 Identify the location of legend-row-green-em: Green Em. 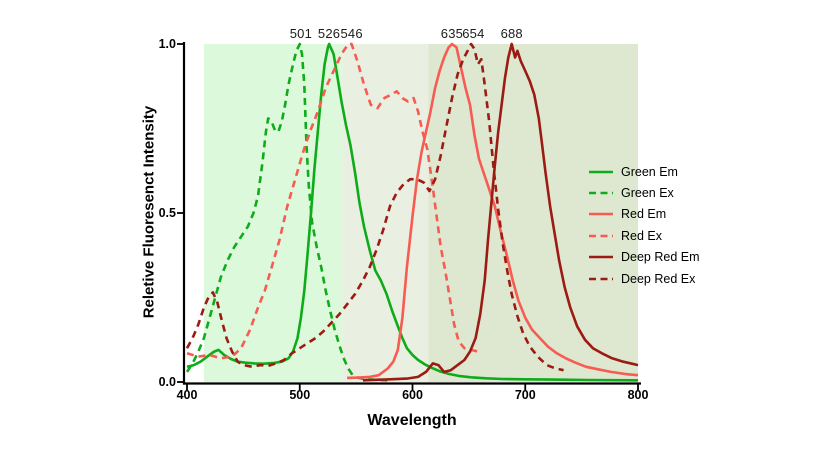
(644, 171).